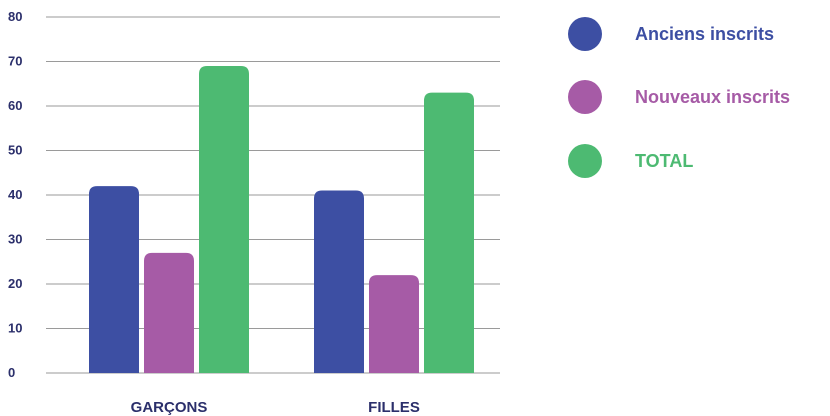 This screenshot has width=830, height=416. What do you see at coordinates (169, 407) in the screenshot?
I see `x-category-label: GARÇONS` at bounding box center [169, 407].